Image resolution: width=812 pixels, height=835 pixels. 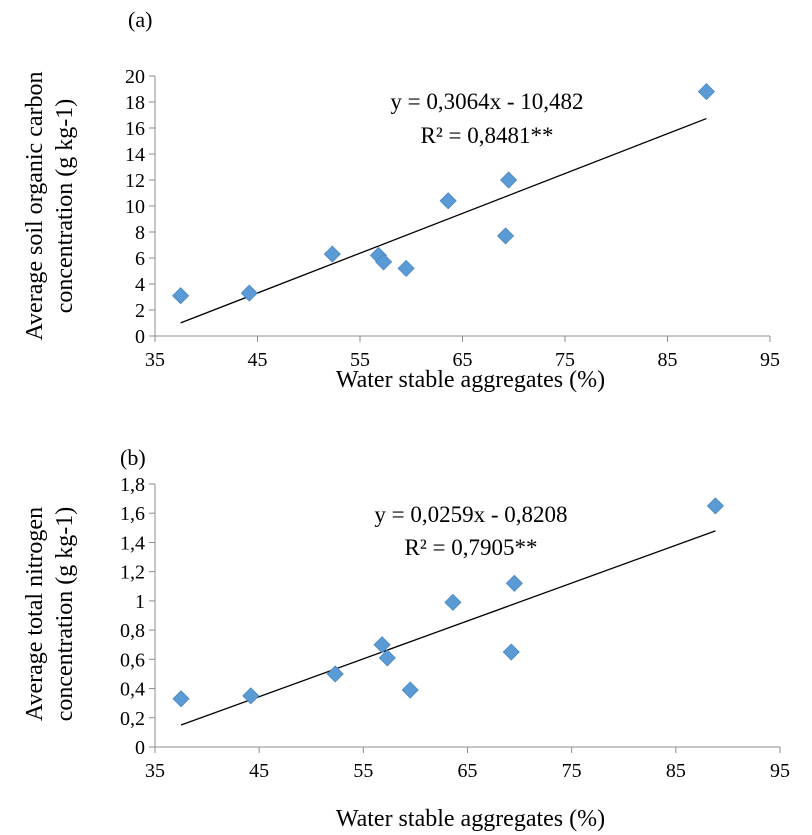 I want to click on y-tick-label: 16, so click(x=135, y=129).